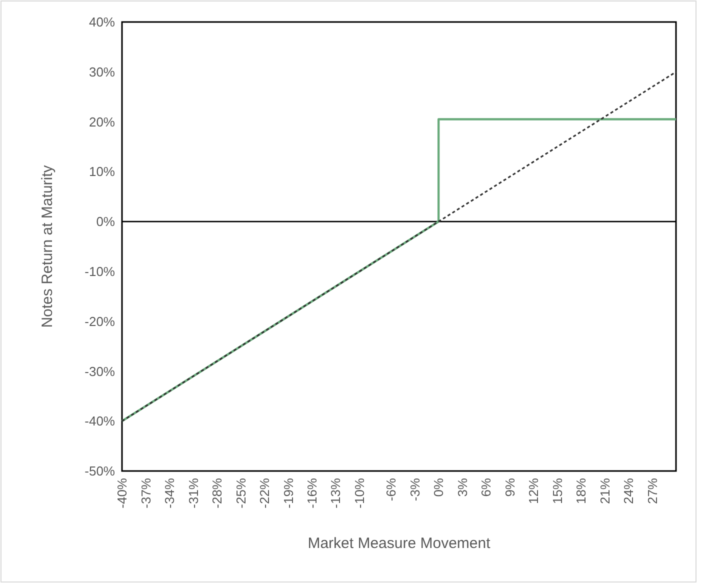 The image size is (705, 587). Describe the element at coordinates (312, 493) in the screenshot. I see `x-tick-label: -16%` at that location.